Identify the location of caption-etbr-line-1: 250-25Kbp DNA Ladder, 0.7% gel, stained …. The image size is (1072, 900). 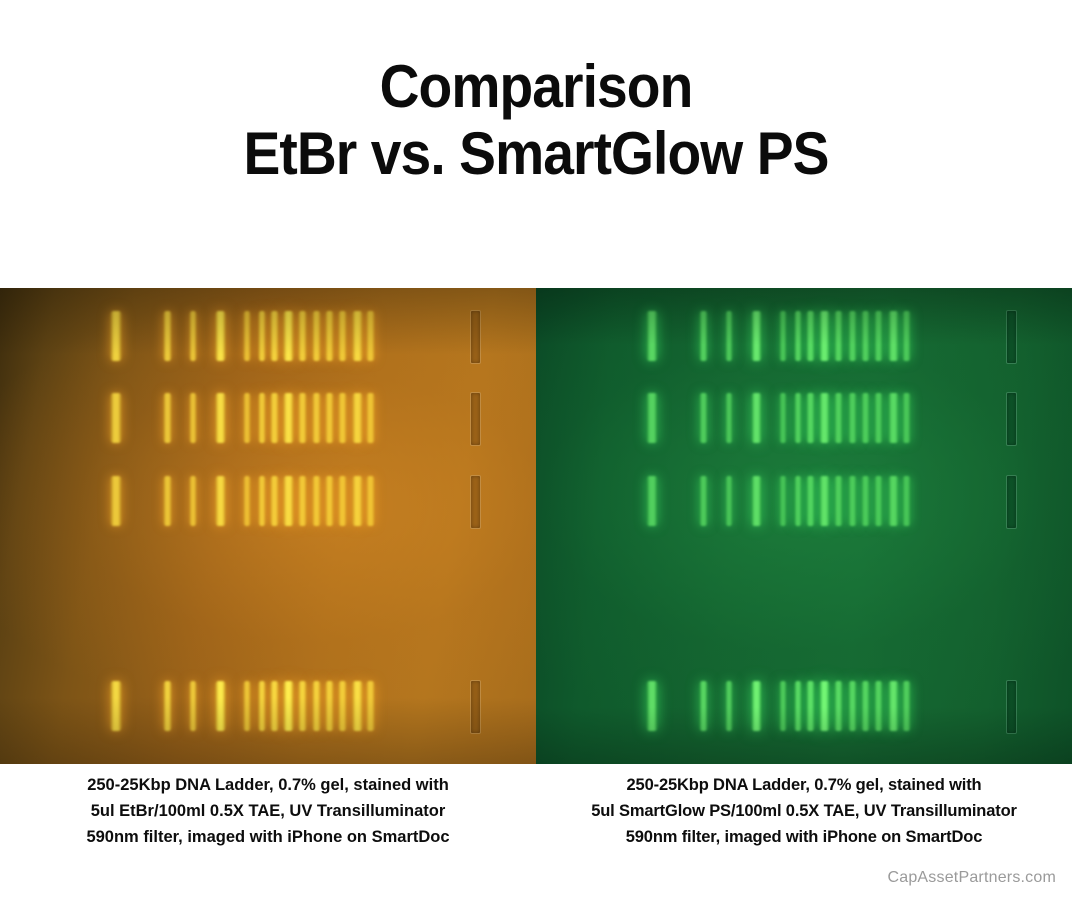
(268, 785).